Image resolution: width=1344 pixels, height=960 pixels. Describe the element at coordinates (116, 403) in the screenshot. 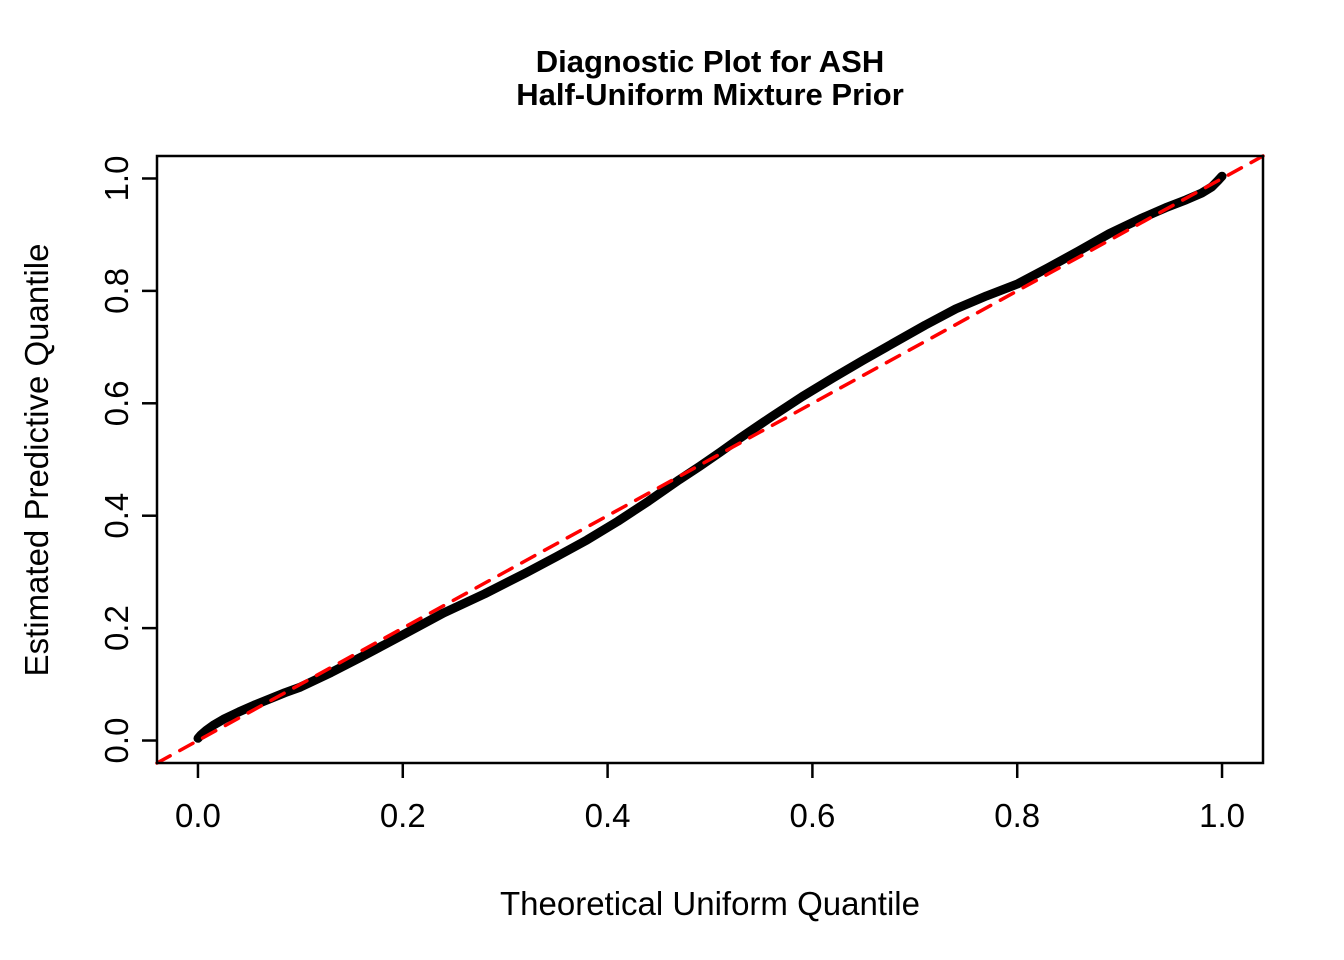

I see `y-axis-tick-label: 0.6` at that location.